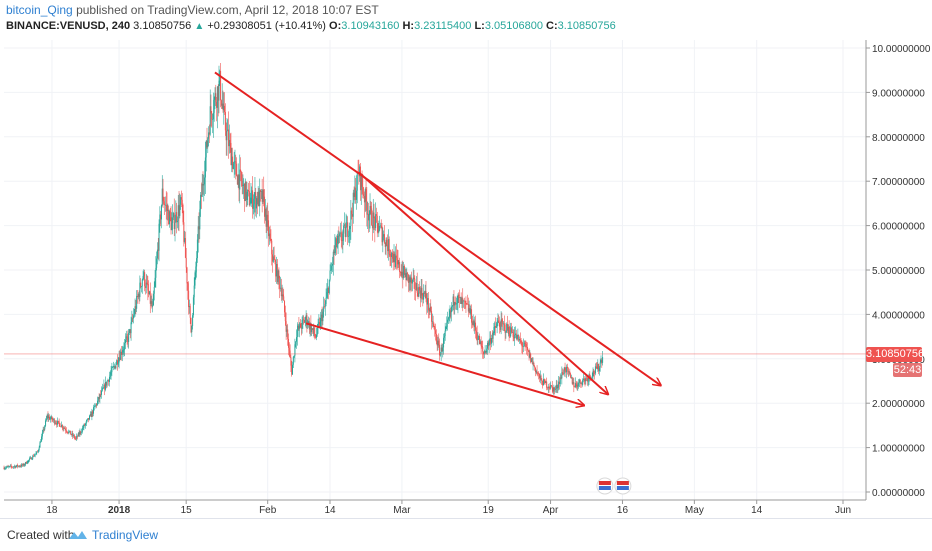 The height and width of the screenshot is (551, 932). What do you see at coordinates (898, 315) in the screenshot?
I see `y-tick-label: 4.00000000` at bounding box center [898, 315].